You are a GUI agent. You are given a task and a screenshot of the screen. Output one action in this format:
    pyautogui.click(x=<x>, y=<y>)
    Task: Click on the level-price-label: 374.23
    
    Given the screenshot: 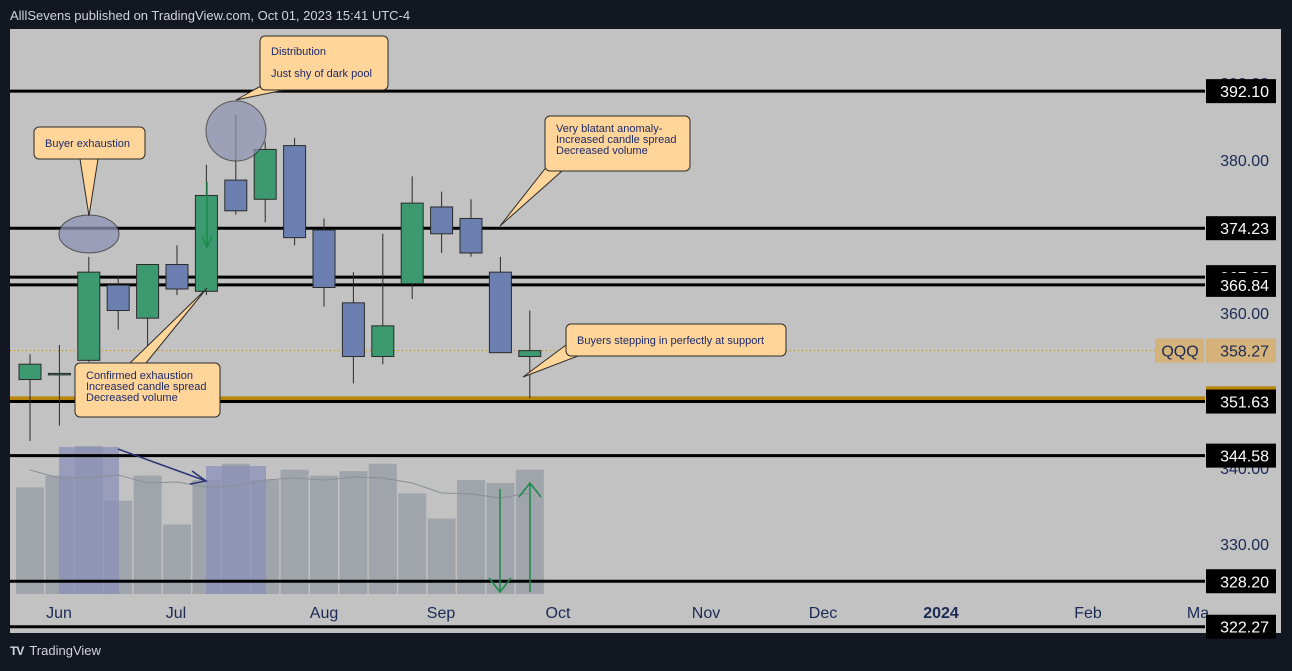 What is the action you would take?
    pyautogui.click(x=1241, y=228)
    